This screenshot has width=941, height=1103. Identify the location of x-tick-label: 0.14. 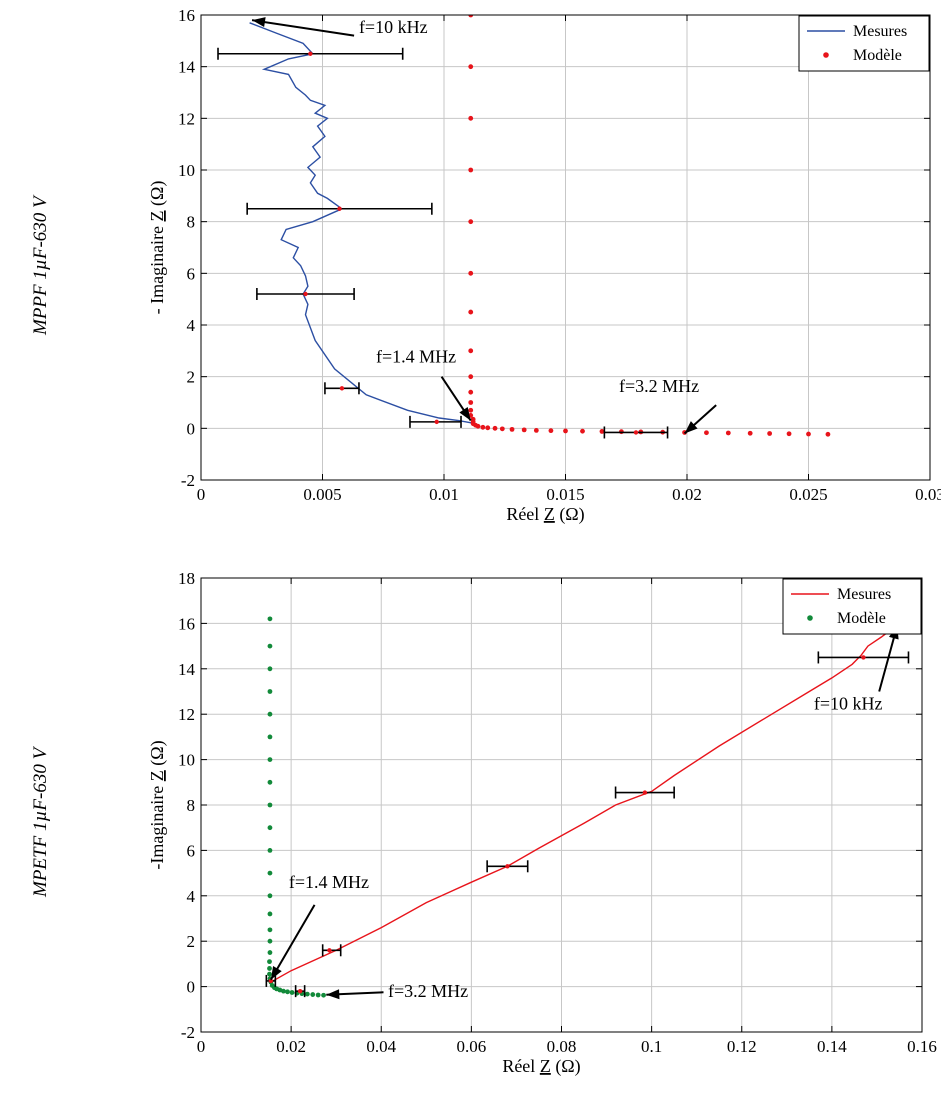
(832, 1046).